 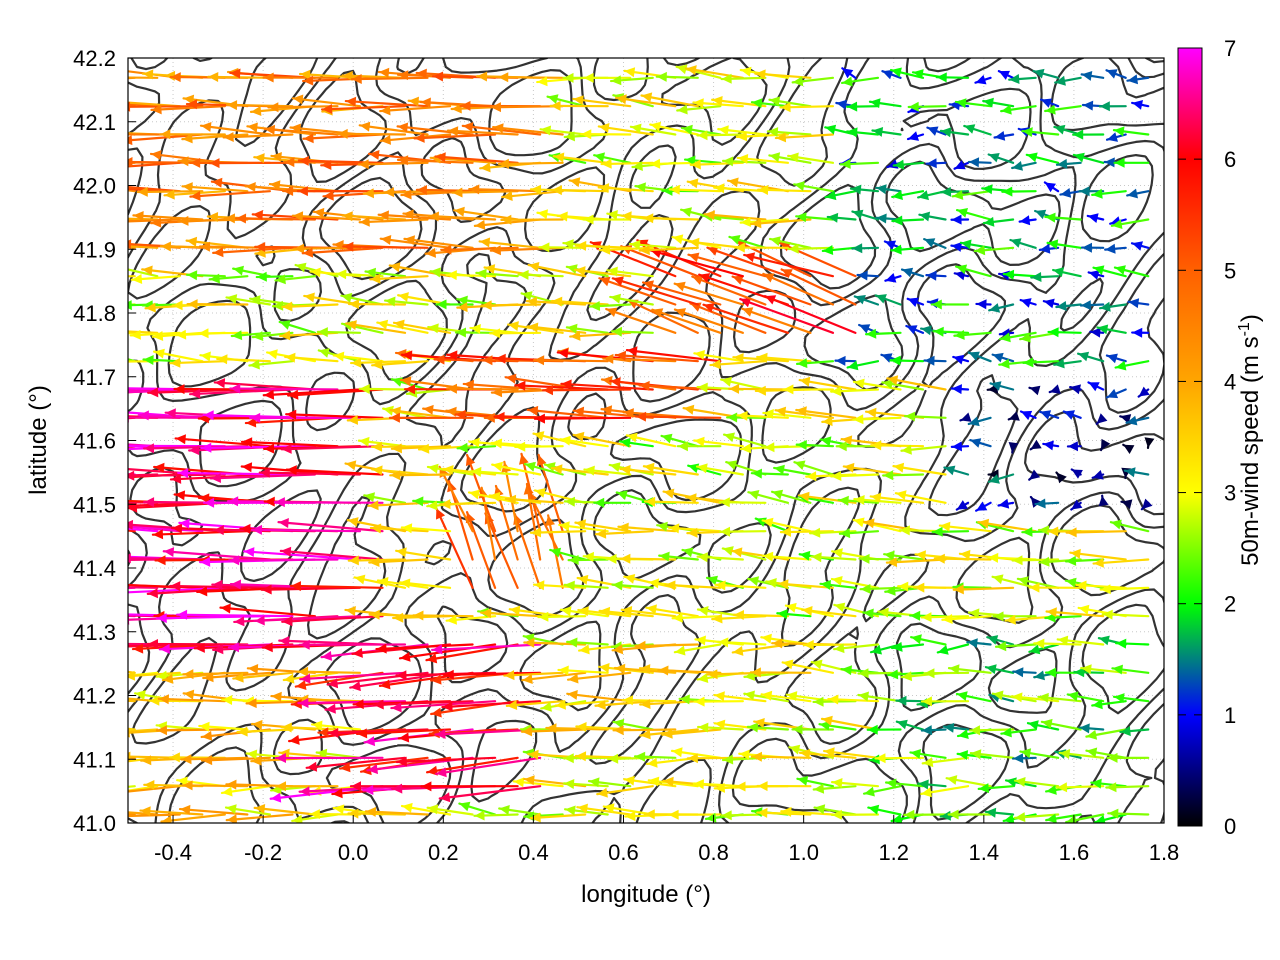 What do you see at coordinates (94, 504) in the screenshot?
I see `y-tick-label: 41.5` at bounding box center [94, 504].